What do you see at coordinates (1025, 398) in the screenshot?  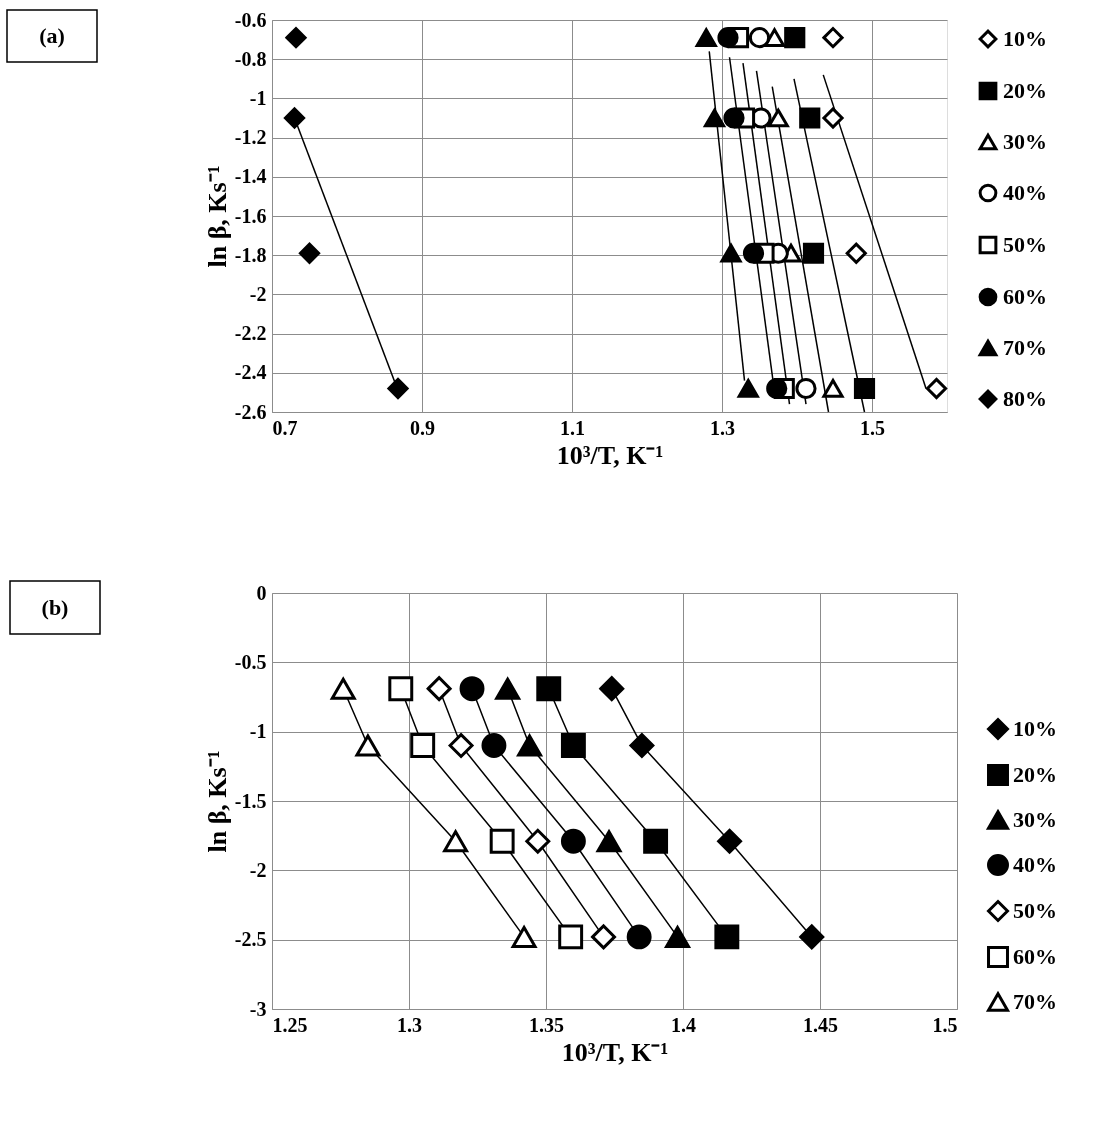 I see `legend-label: 80%` at bounding box center [1025, 398].